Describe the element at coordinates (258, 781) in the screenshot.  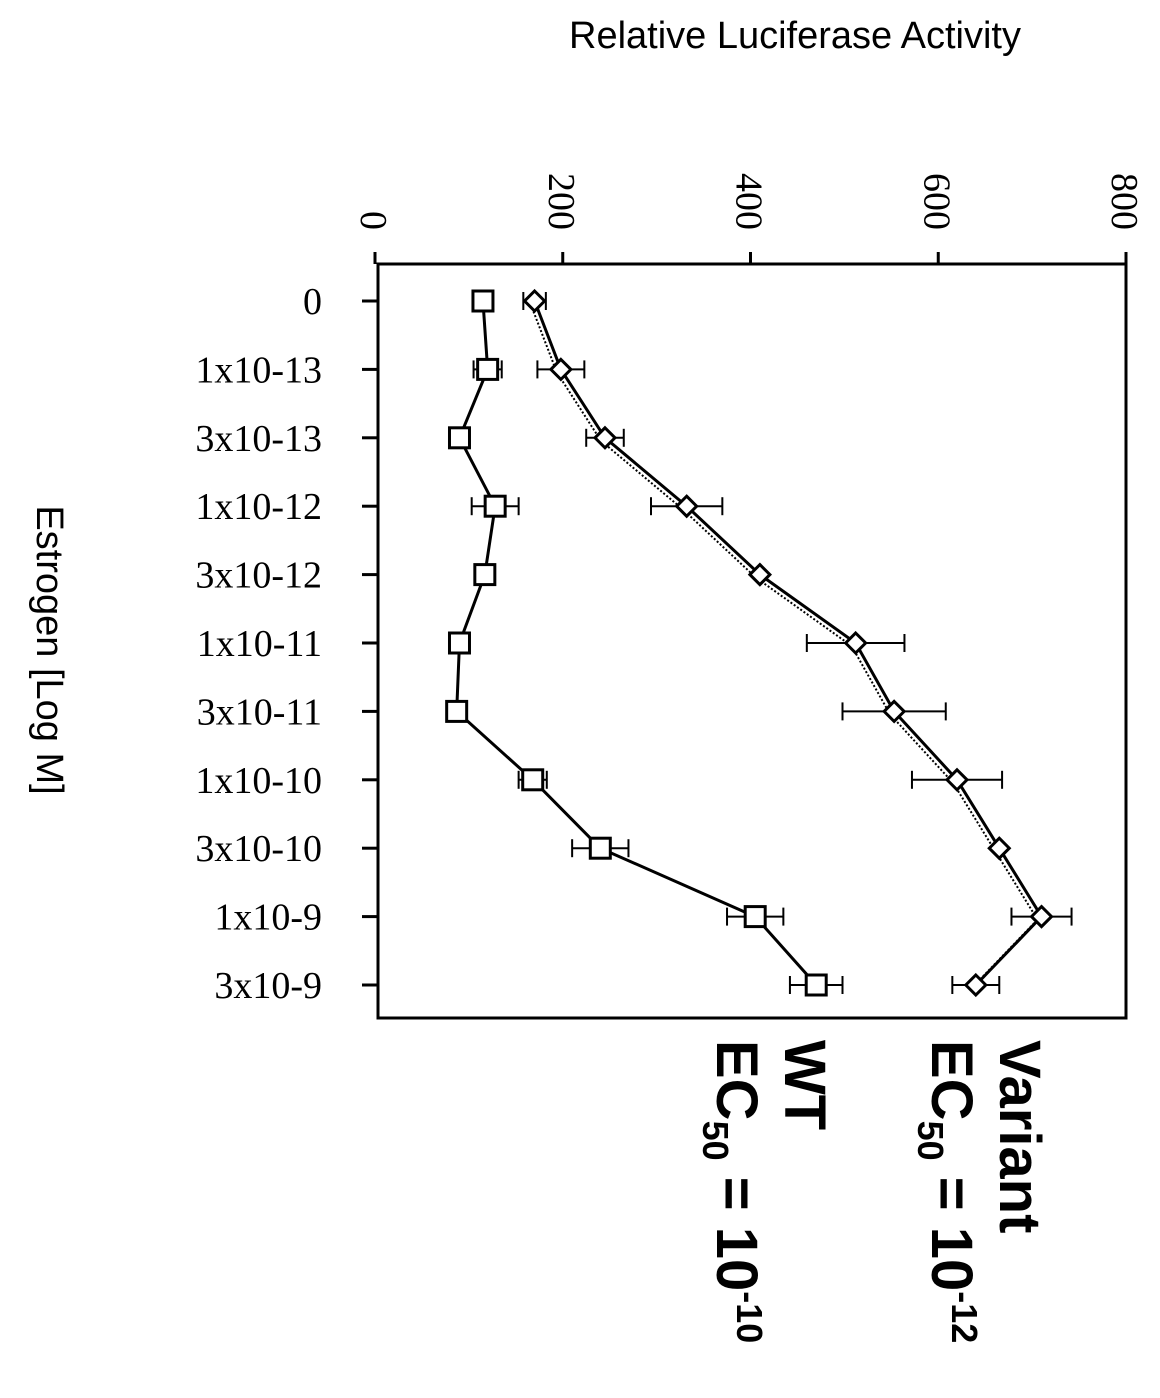
I see `category-tick-label: 1x10-10` at that location.